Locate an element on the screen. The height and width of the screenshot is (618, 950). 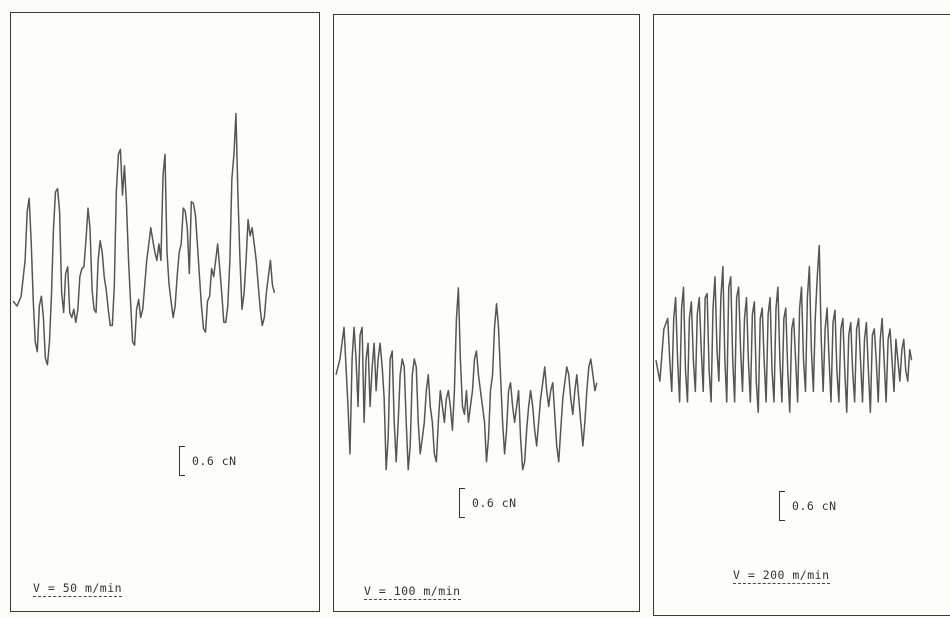
speed-label: V = 100 m/min is located at coordinates (412, 592).